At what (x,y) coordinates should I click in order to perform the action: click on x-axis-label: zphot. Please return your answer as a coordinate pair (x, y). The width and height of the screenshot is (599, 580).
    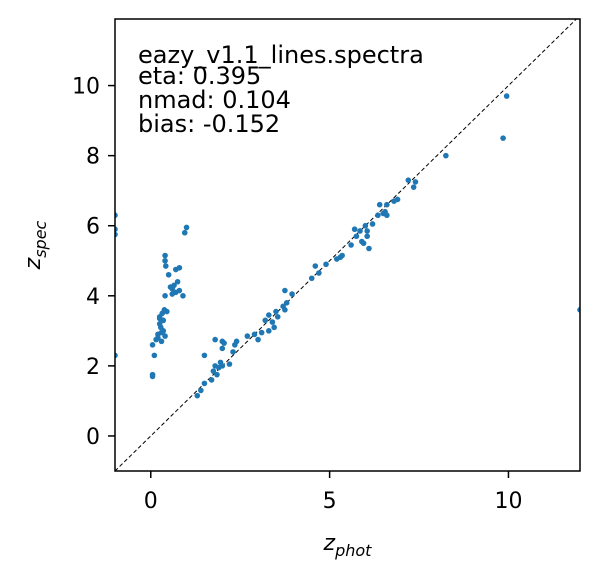
    Looking at the image, I should click on (348, 545).